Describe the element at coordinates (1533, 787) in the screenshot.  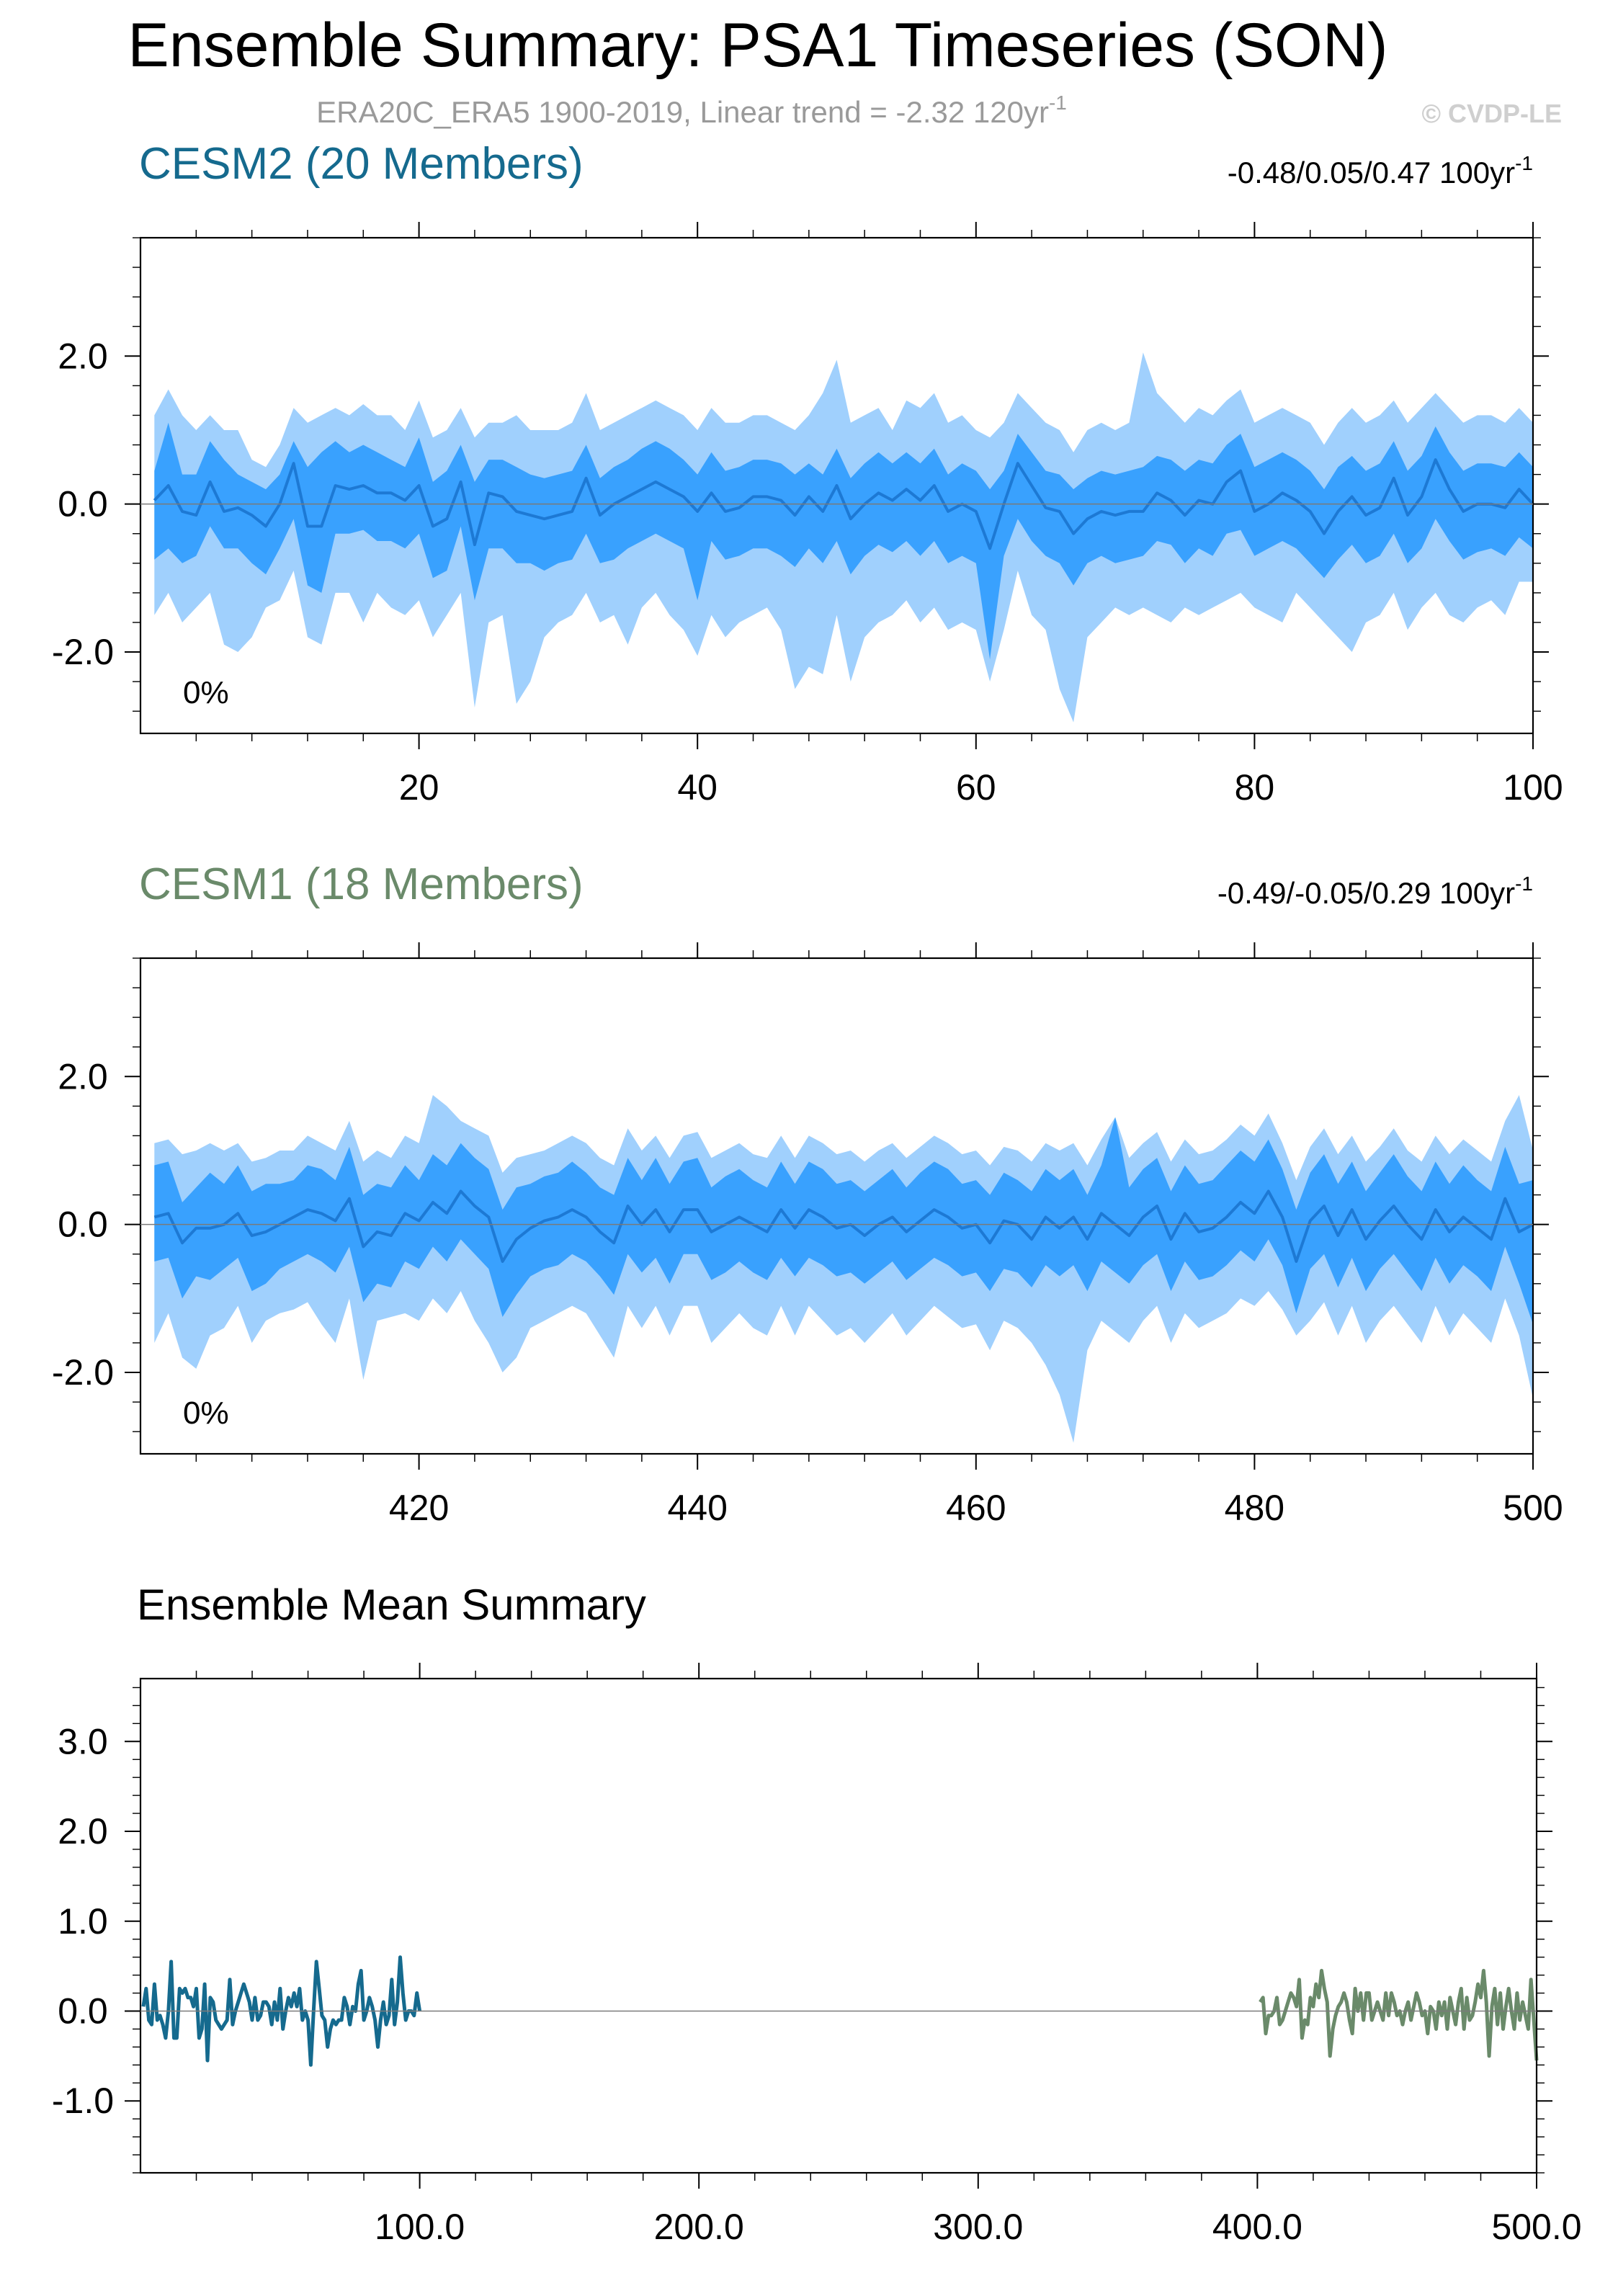
I see `panel-cesm2-x-tick-label: 100` at that location.